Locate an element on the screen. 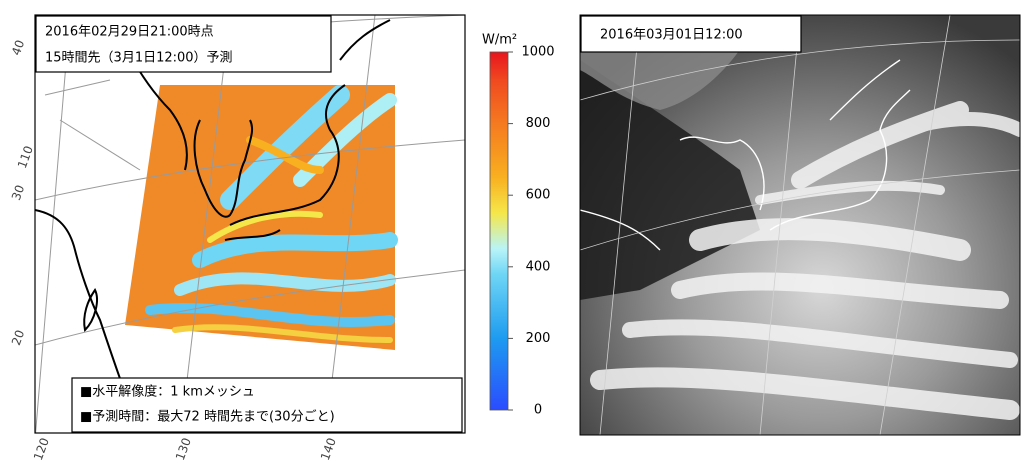 This screenshot has height=471, width=1024. colorbar-tick-label: 800 is located at coordinates (538, 123).